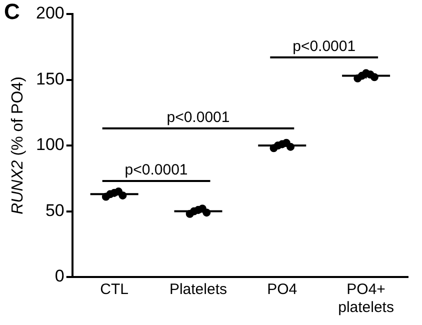 This screenshot has height=325, width=422. I want to click on y-tick-label: 0, so click(59, 276).